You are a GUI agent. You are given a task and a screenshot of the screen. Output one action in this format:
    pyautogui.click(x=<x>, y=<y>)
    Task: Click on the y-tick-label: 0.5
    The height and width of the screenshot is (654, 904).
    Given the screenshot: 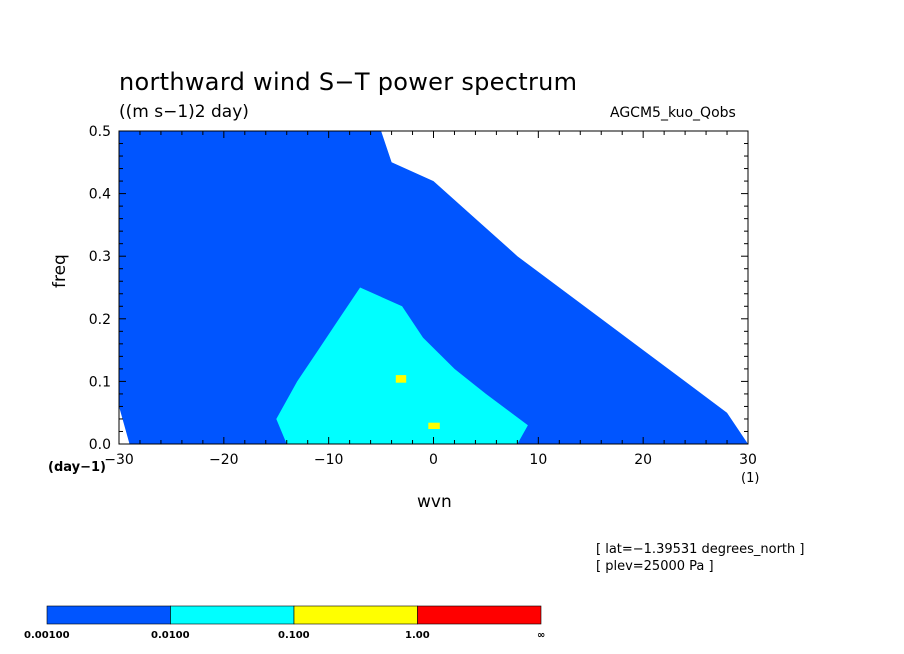 What is the action you would take?
    pyautogui.click(x=100, y=132)
    